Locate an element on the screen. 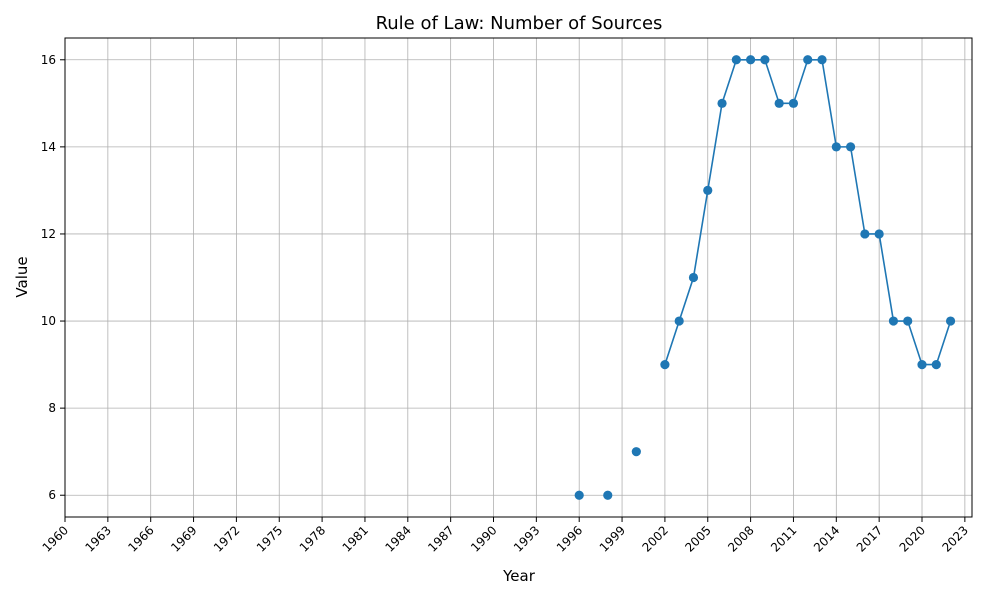 This screenshot has width=1000, height=600. x-tick-label: 1984 is located at coordinates (397, 538).